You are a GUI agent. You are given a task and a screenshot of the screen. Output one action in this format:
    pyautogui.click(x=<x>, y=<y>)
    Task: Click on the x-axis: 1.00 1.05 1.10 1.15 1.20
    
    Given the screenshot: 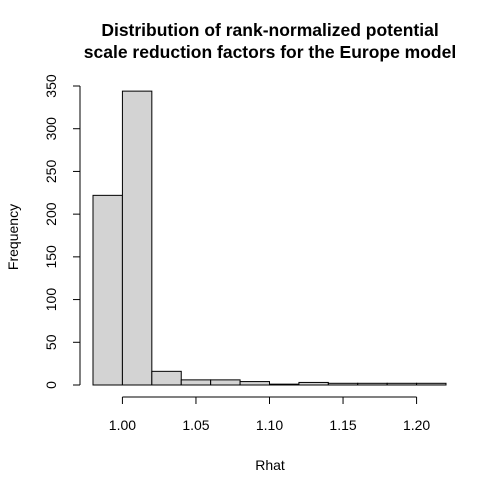 What is the action you would take?
    pyautogui.click(x=269, y=414)
    